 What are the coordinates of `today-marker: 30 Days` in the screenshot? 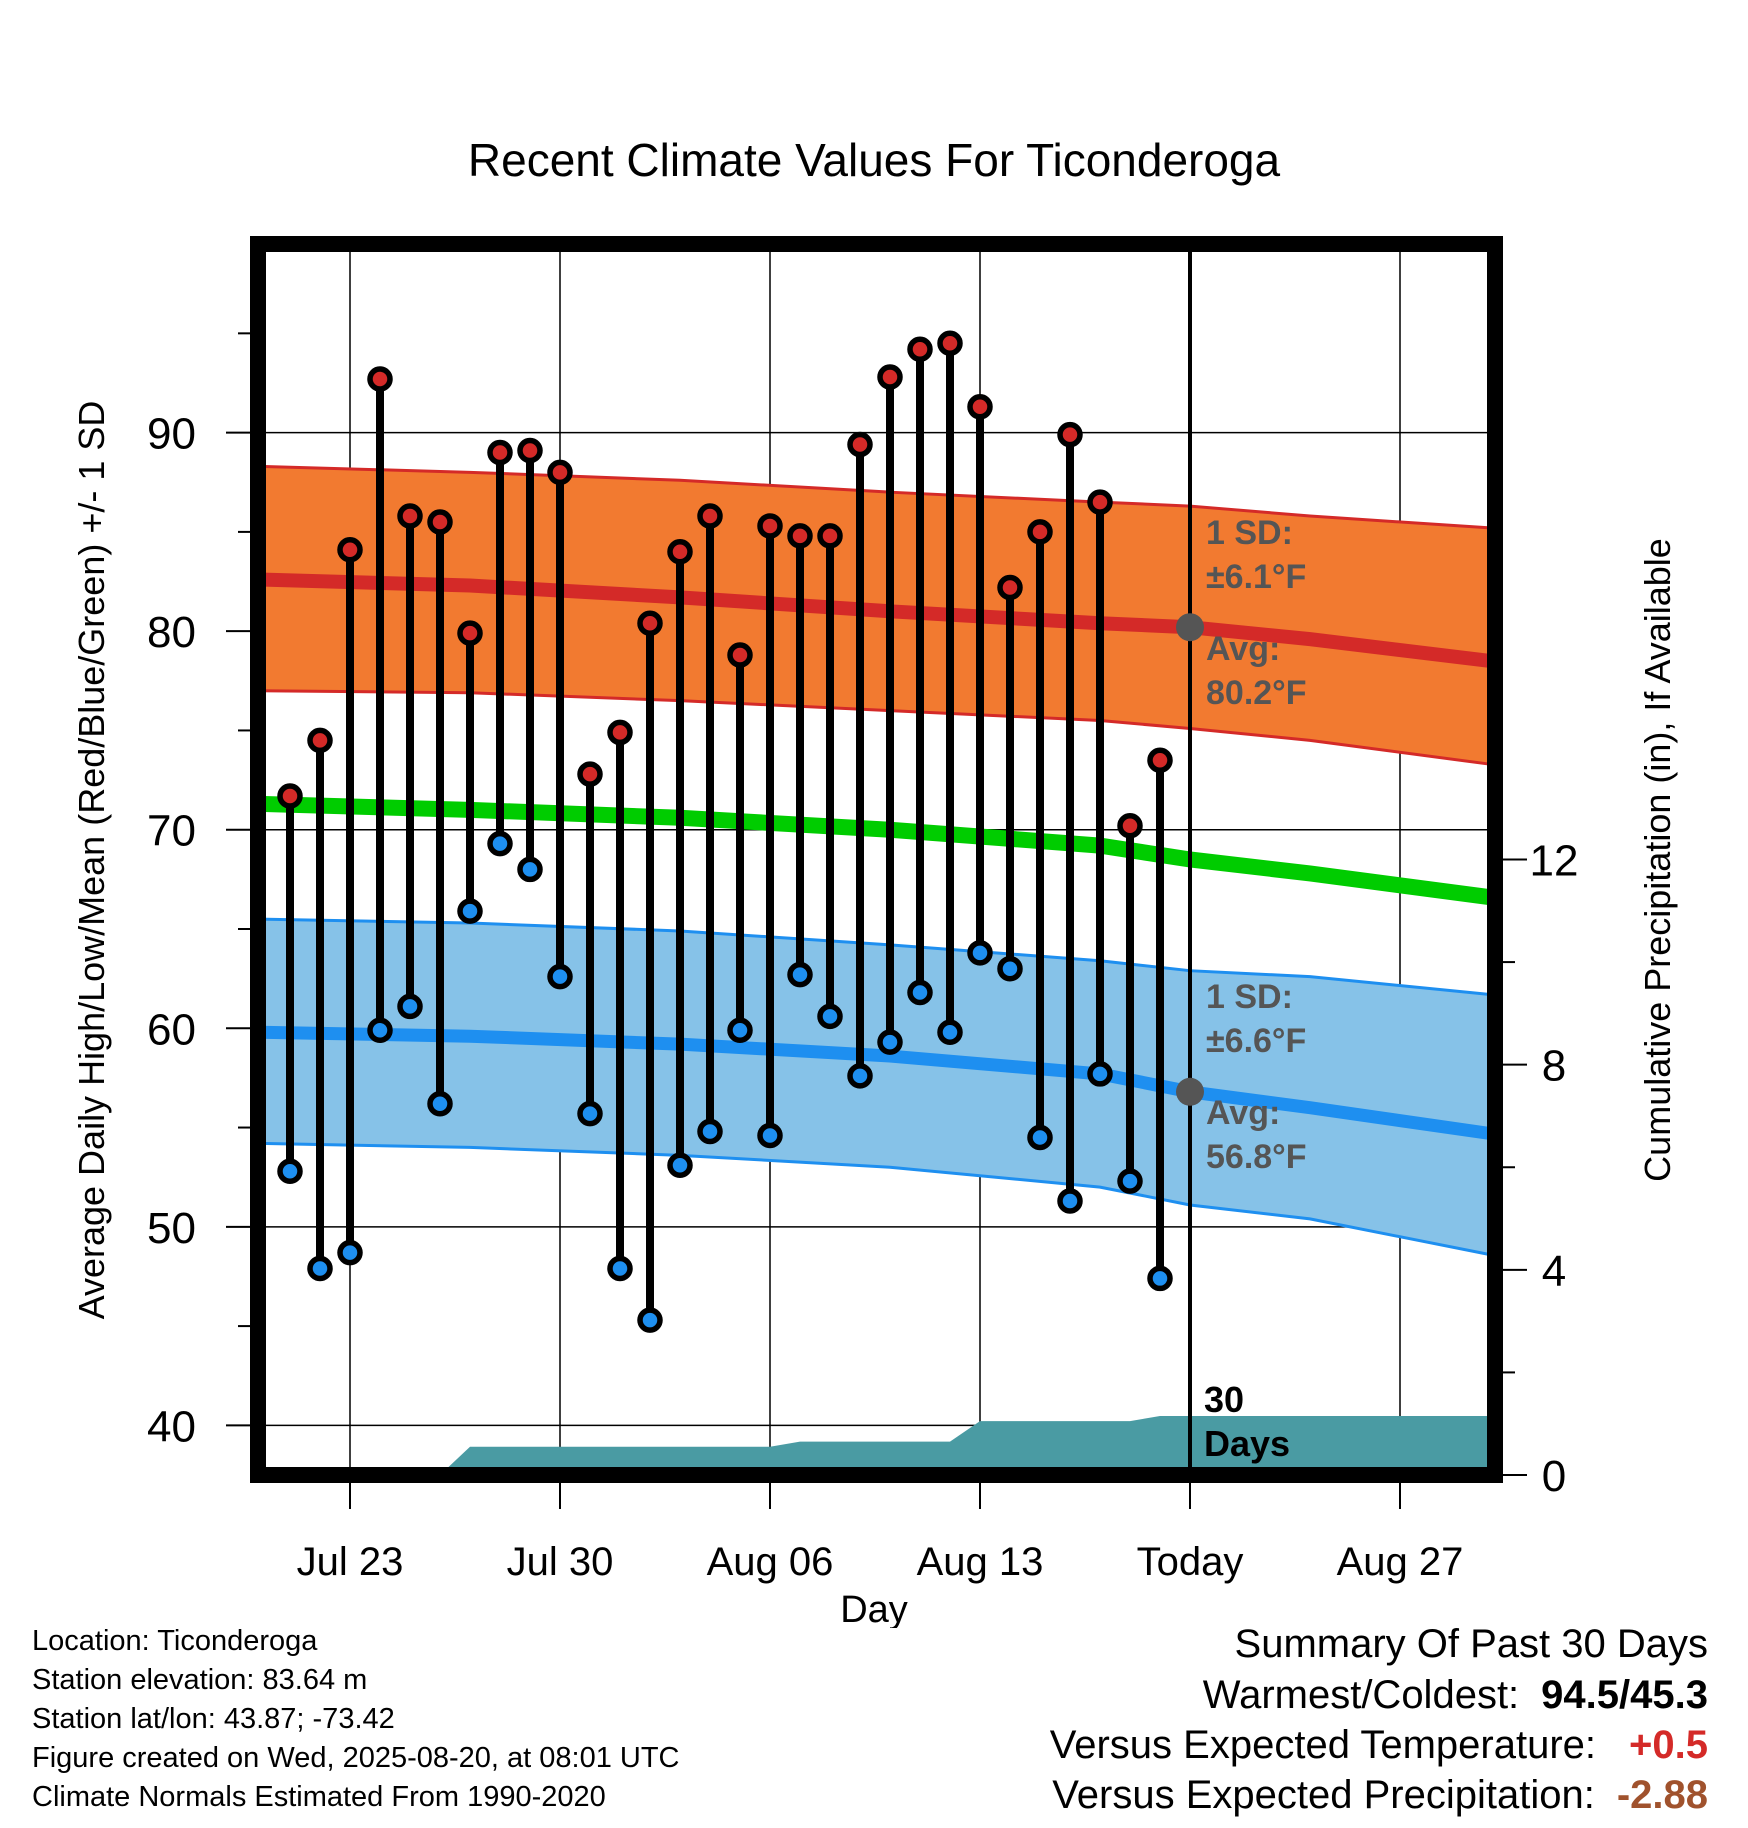 It's located at (1239, 859).